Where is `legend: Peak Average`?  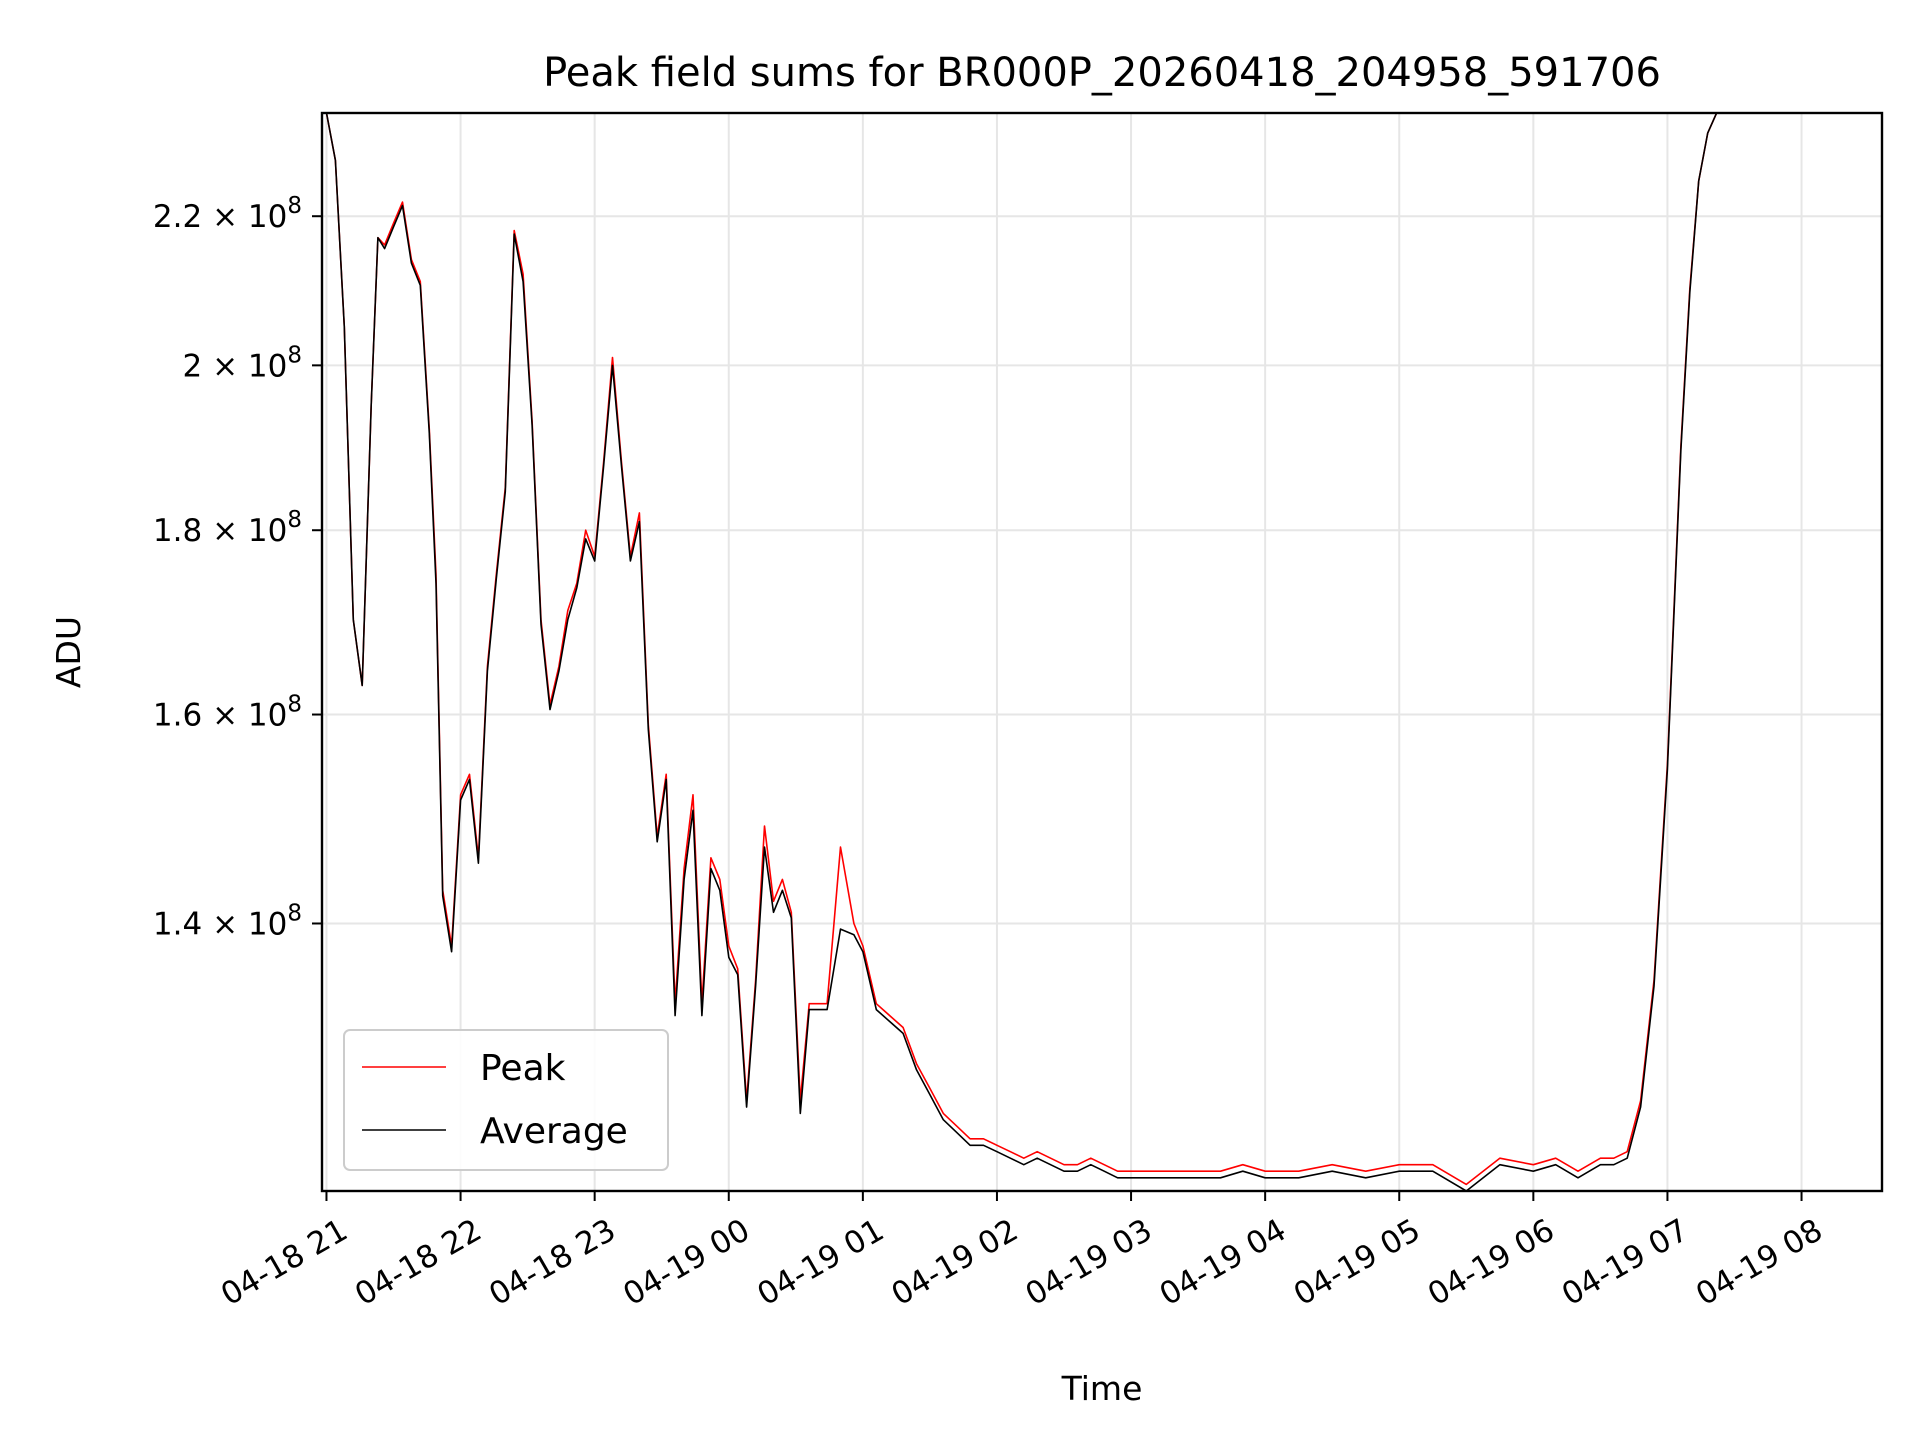
legend: Peak Average is located at coordinates (506, 1100).